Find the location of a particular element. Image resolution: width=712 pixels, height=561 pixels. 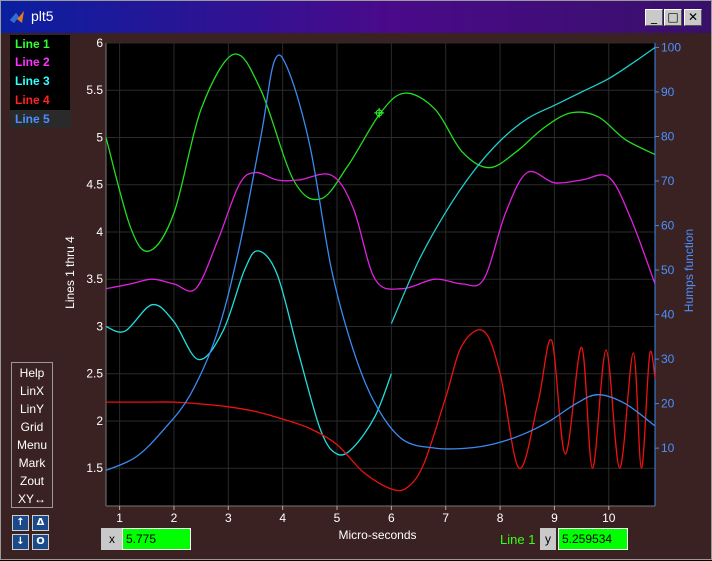

menu-zout: Zout is located at coordinates (31, 481).